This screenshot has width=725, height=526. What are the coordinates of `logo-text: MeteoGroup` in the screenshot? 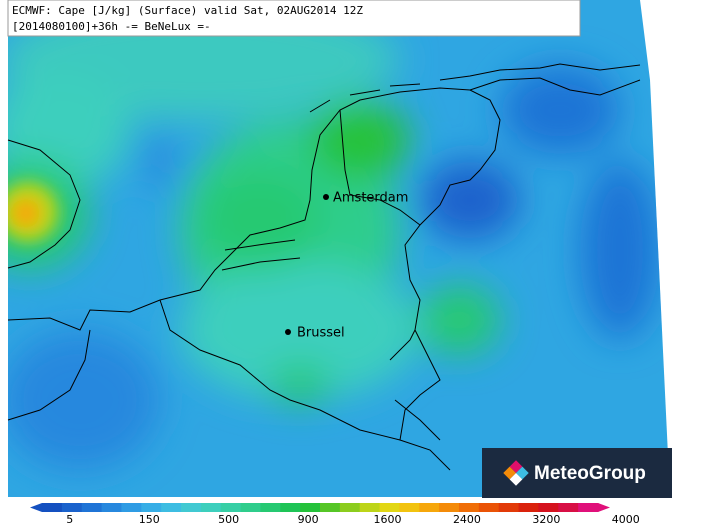 It's located at (590, 473).